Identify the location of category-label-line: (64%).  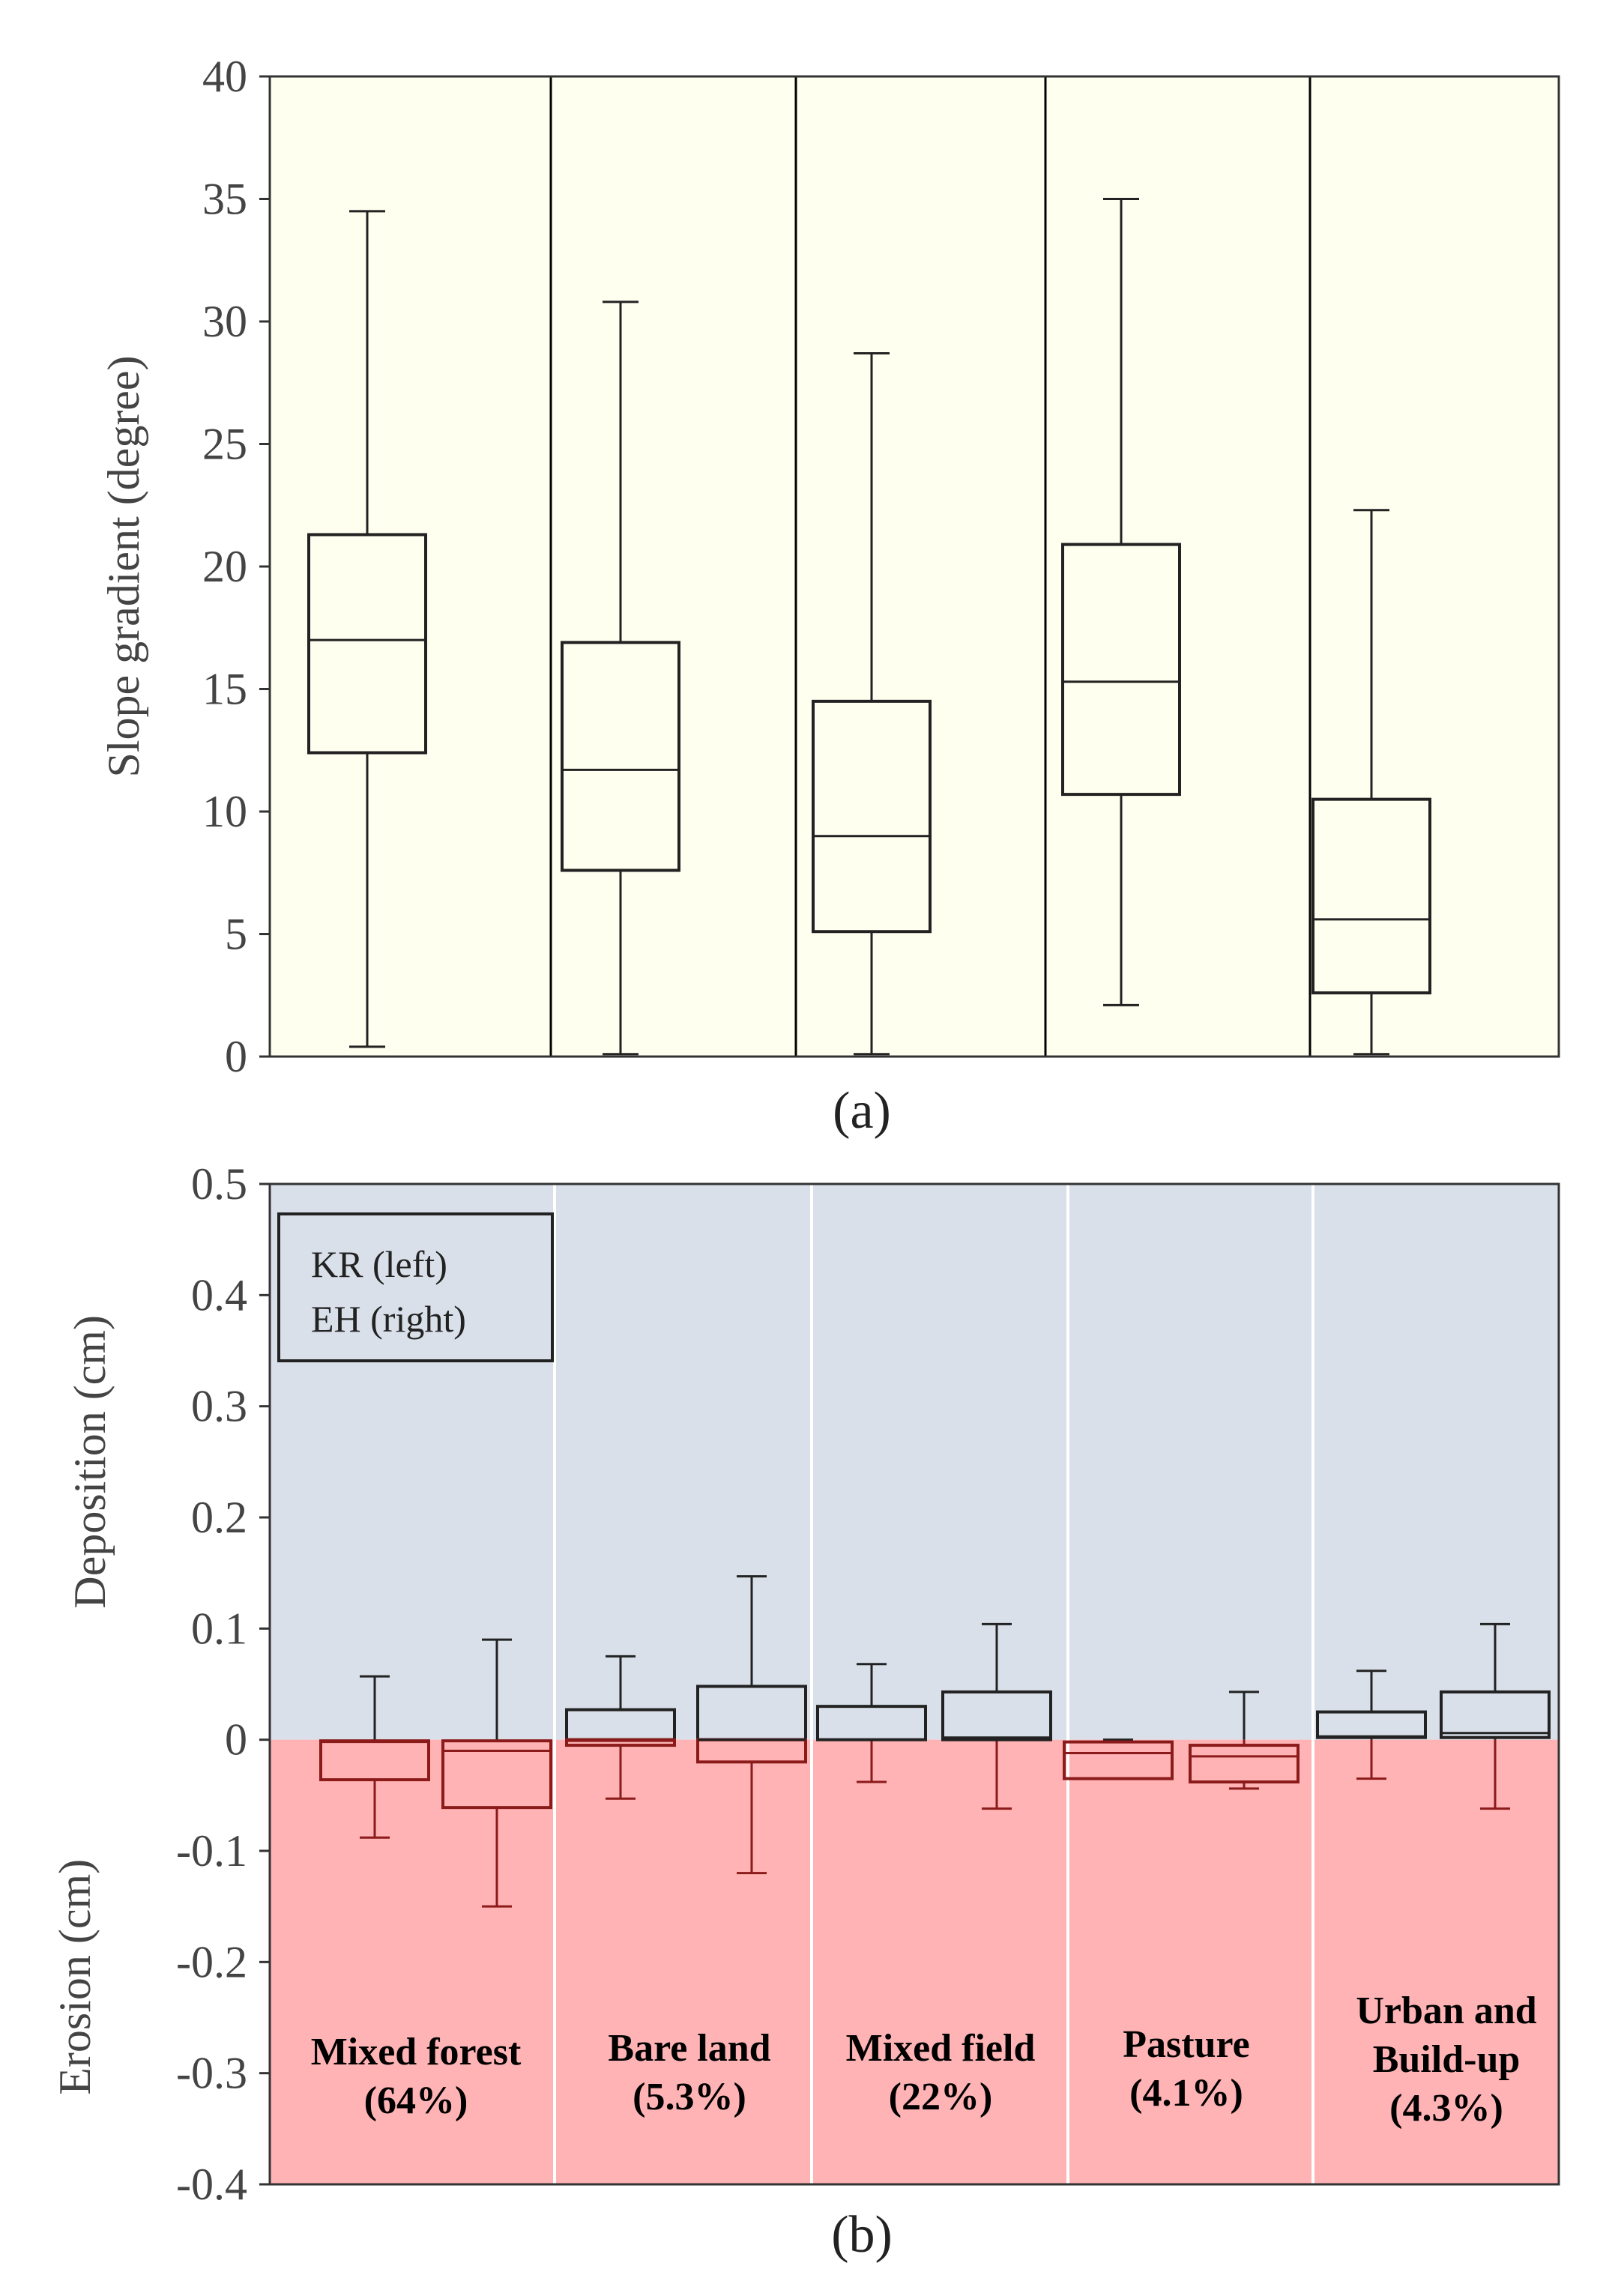
(416, 2100).